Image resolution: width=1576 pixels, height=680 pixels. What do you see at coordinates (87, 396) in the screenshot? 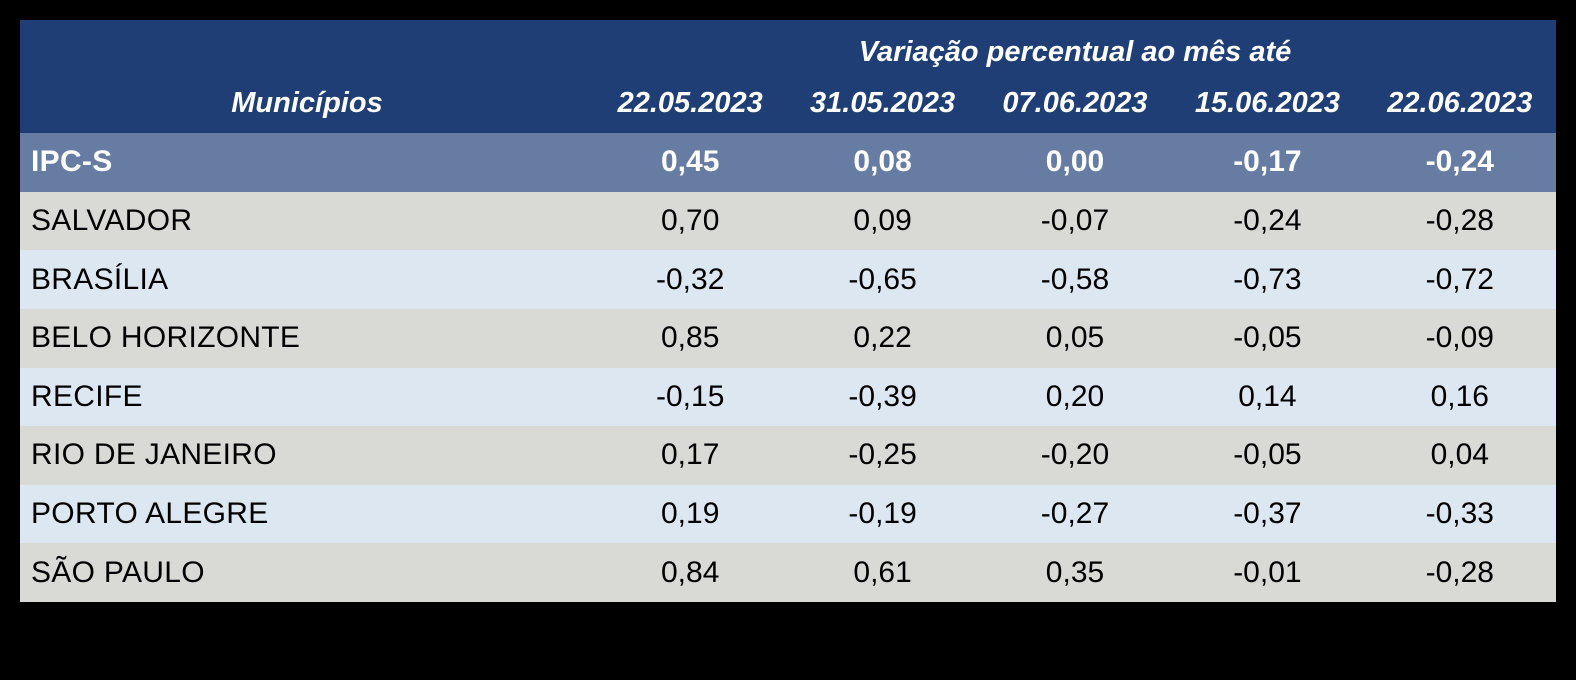
I see `row-label: RECIFE` at bounding box center [87, 396].